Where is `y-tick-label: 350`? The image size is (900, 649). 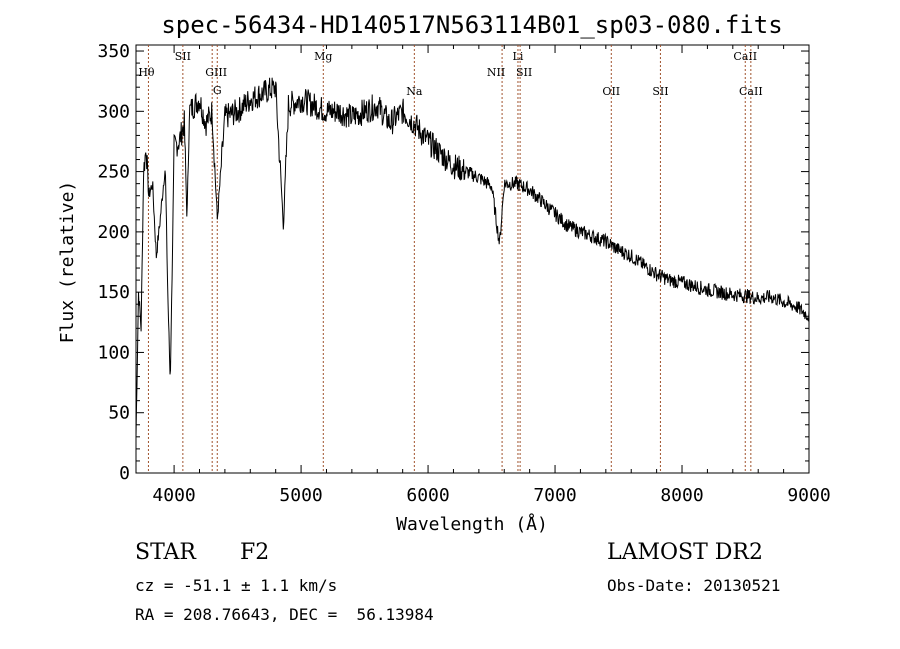
y-tick-label: 350 is located at coordinates (113, 51).